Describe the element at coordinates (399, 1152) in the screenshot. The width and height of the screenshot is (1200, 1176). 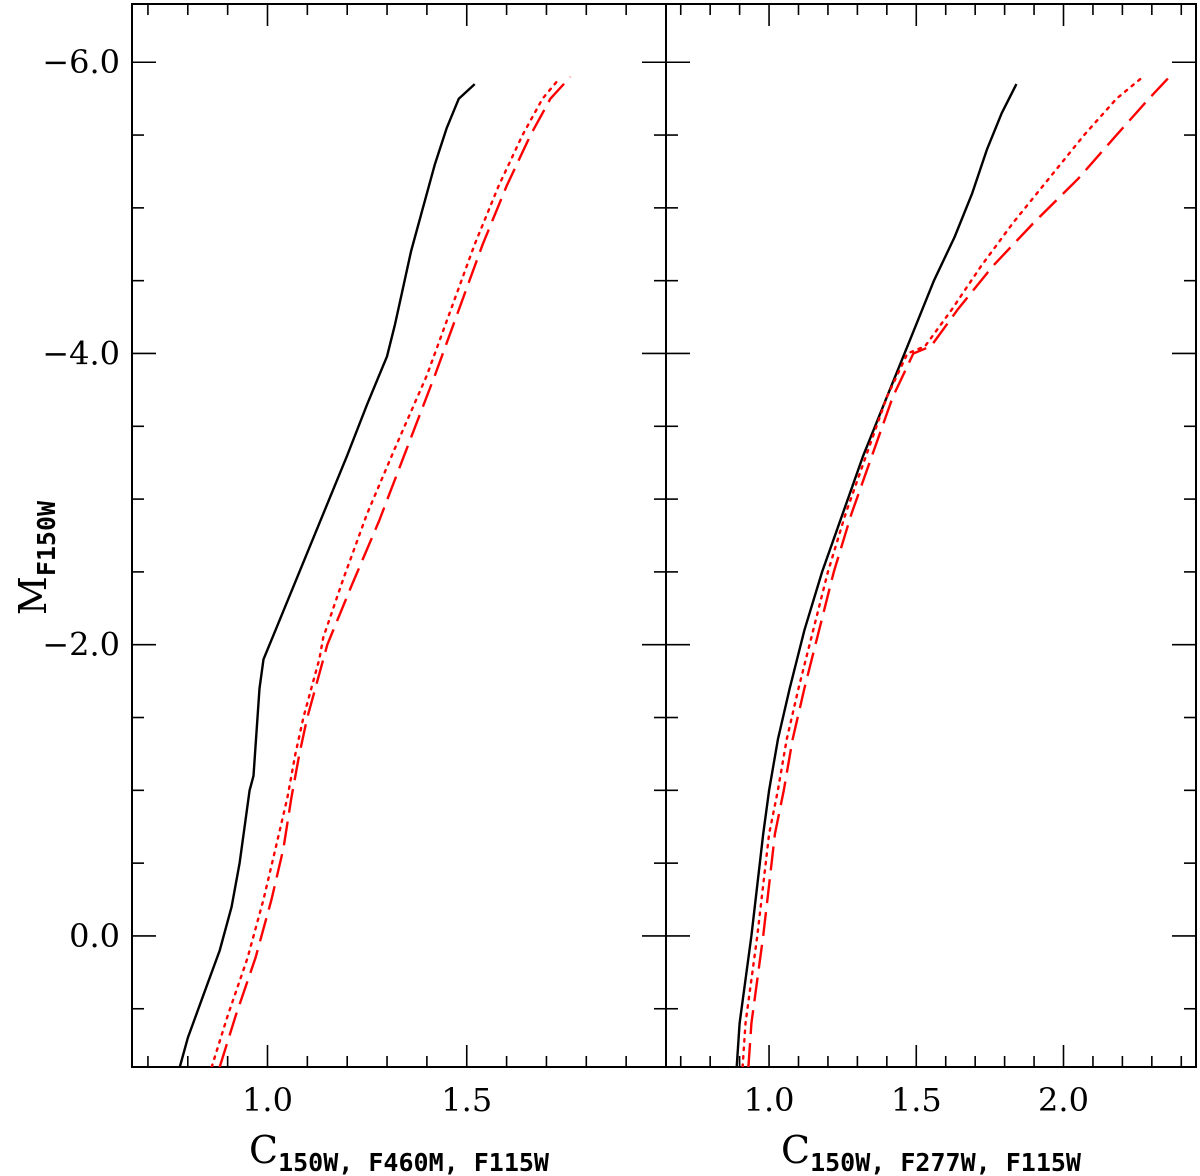
I see `x-axis-label: C150W, F460M, F115W` at that location.